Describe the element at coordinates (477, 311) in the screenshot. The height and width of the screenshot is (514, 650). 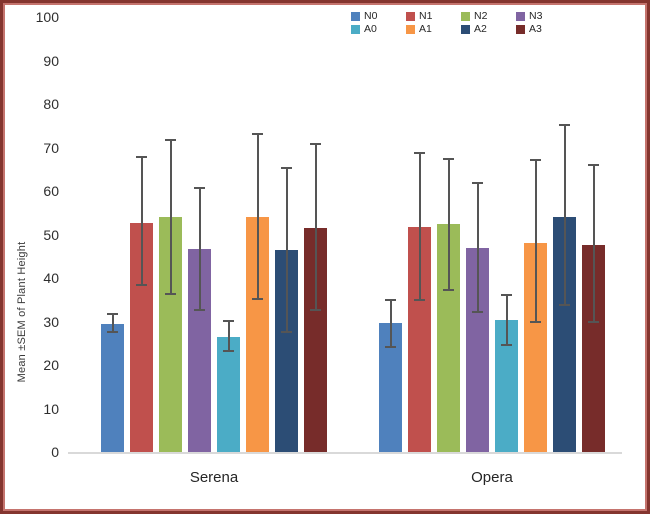
I see `error-bar-cap-bottom-N3-opera` at that location.